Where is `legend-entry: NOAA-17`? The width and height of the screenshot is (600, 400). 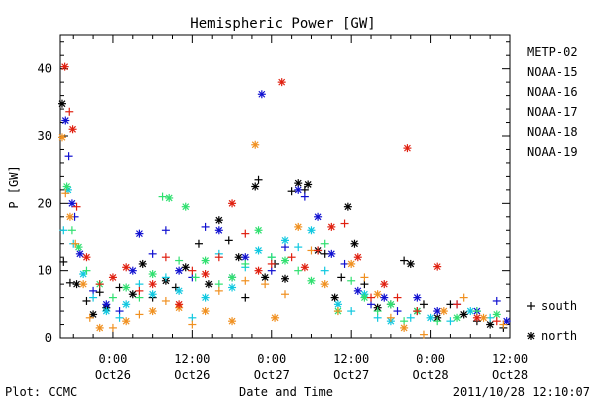 legend-entry: NOAA-17 is located at coordinates (552, 112).